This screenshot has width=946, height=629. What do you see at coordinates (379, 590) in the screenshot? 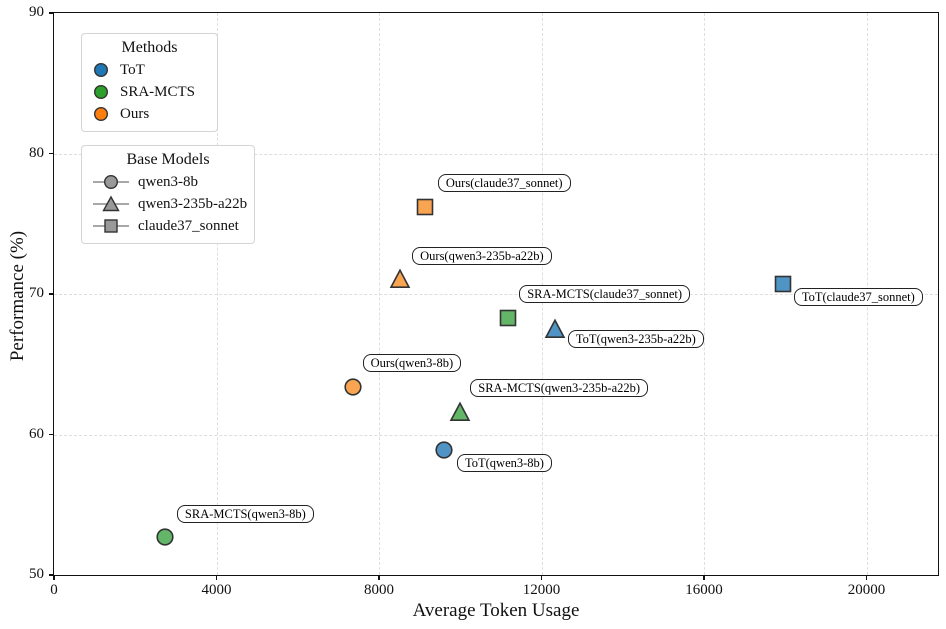
I see `x-tick-label: 8000` at bounding box center [379, 590].